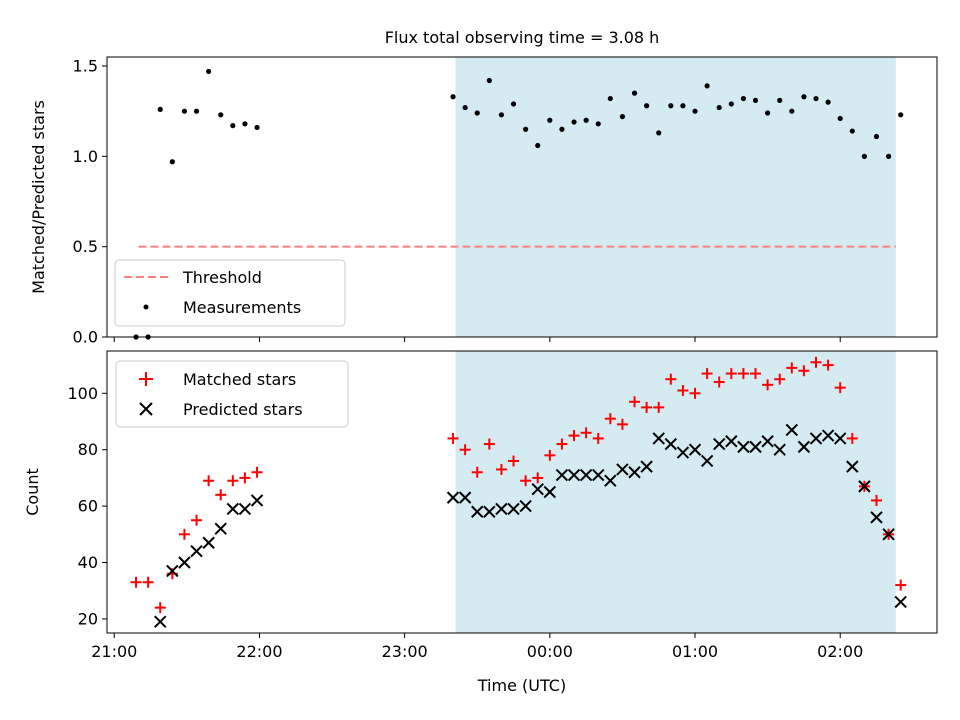 This screenshot has height=720, width=960. Describe the element at coordinates (232, 394) in the screenshot. I see `bottom-legend-box` at that location.